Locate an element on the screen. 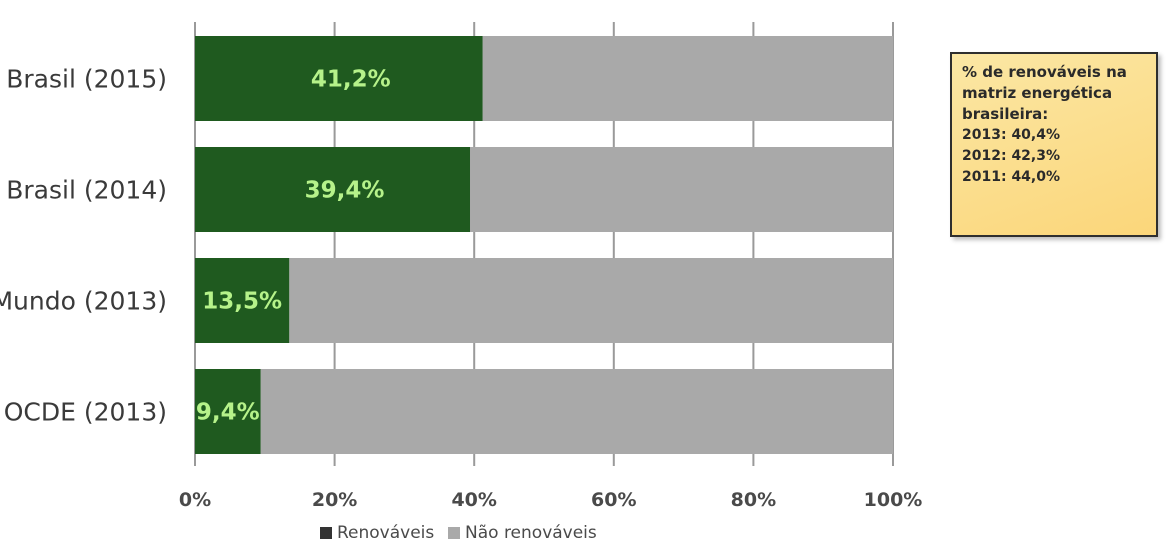 The image size is (1170, 553). legend-swatch-nao-renovaveis is located at coordinates (454, 533).